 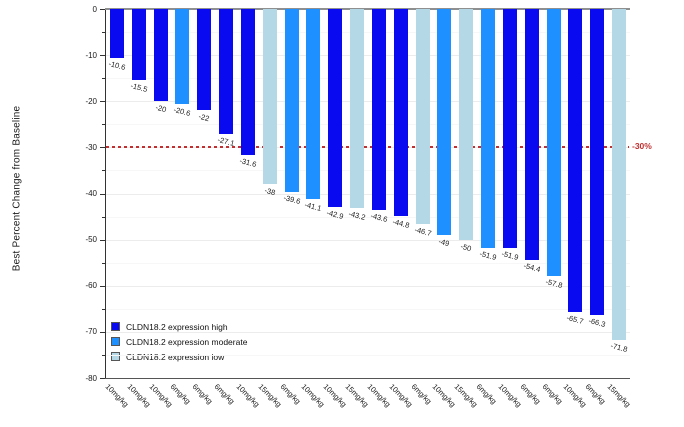 I want to click on y-axis-title: Best Percent Change from Baseline, so click(x=17, y=188).